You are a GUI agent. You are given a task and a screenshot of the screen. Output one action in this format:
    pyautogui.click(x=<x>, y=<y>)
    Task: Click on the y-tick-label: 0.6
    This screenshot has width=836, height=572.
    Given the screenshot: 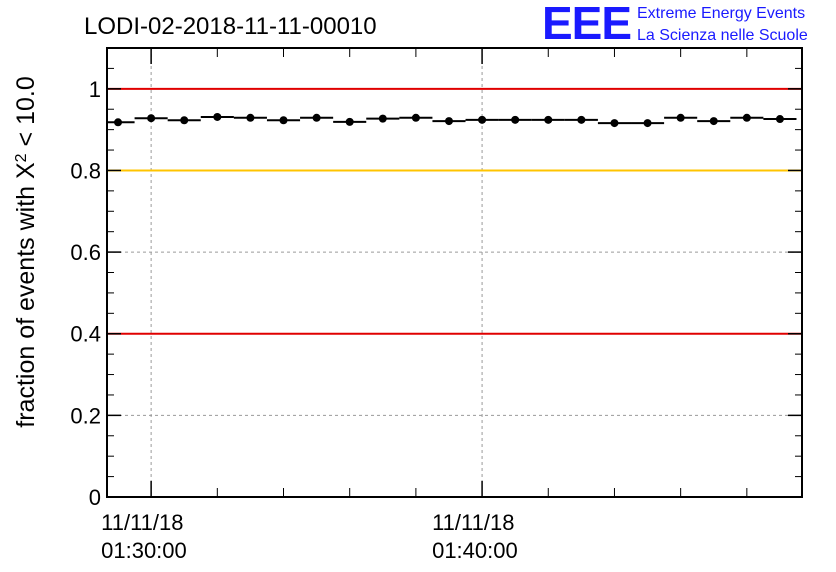 What is the action you would take?
    pyautogui.click(x=85, y=252)
    